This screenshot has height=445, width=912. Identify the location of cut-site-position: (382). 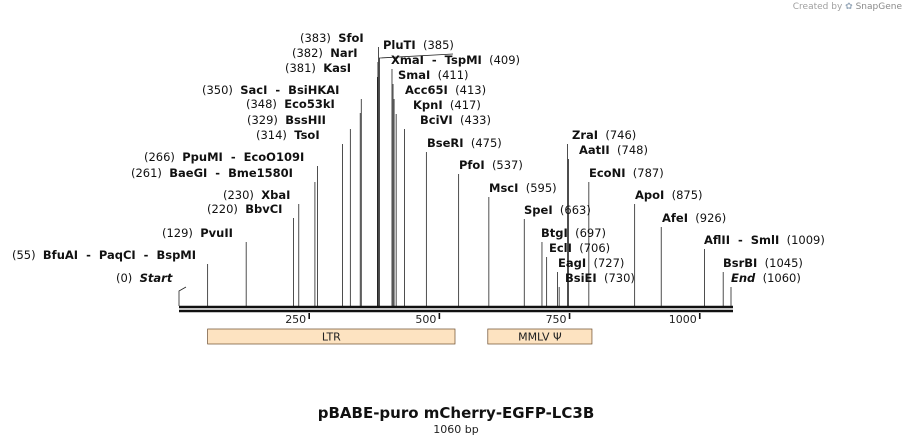
(307, 53).